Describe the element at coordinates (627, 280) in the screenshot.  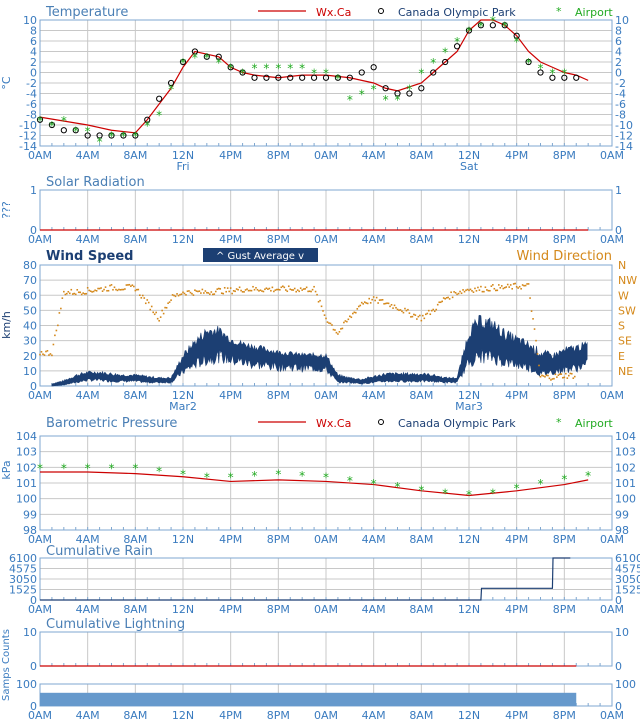
I see `direction-tick-label: NW` at that location.